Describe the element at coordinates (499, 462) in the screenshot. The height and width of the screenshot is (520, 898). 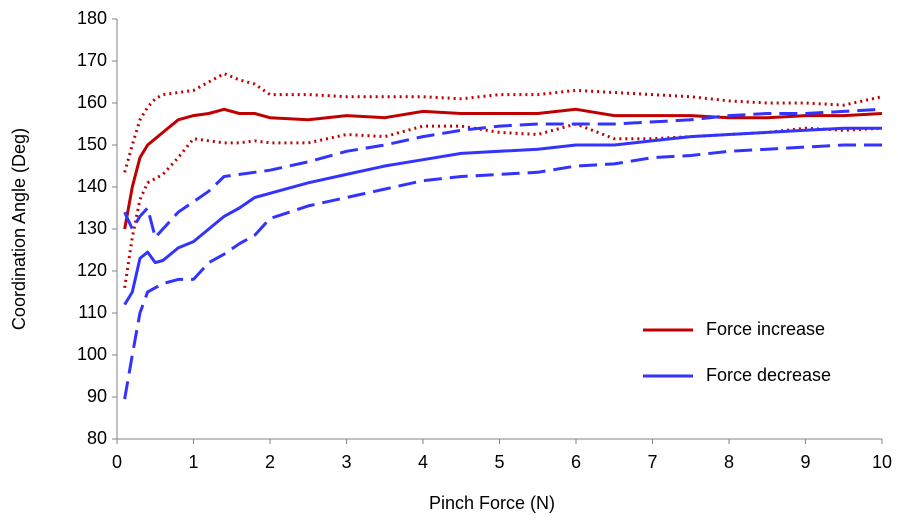
I see `x-tick-label: 5` at that location.